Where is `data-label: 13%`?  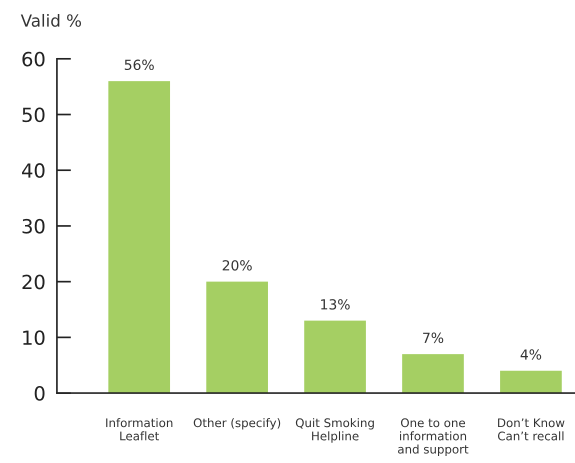
data-label: 13% is located at coordinates (335, 304).